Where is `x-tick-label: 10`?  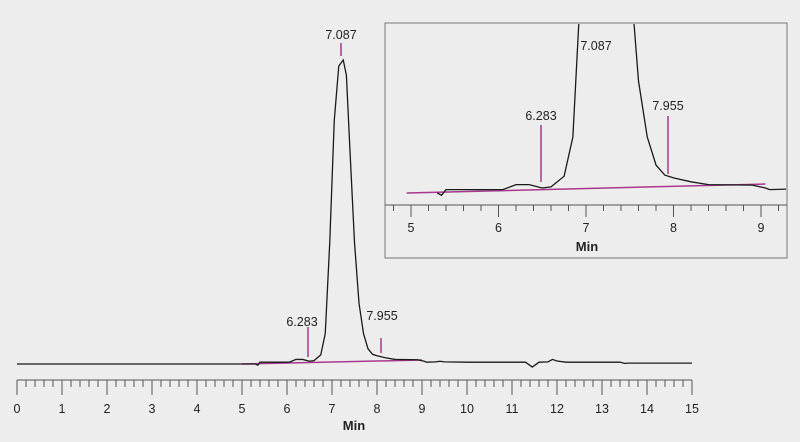
x-tick-label: 10 is located at coordinates (467, 409).